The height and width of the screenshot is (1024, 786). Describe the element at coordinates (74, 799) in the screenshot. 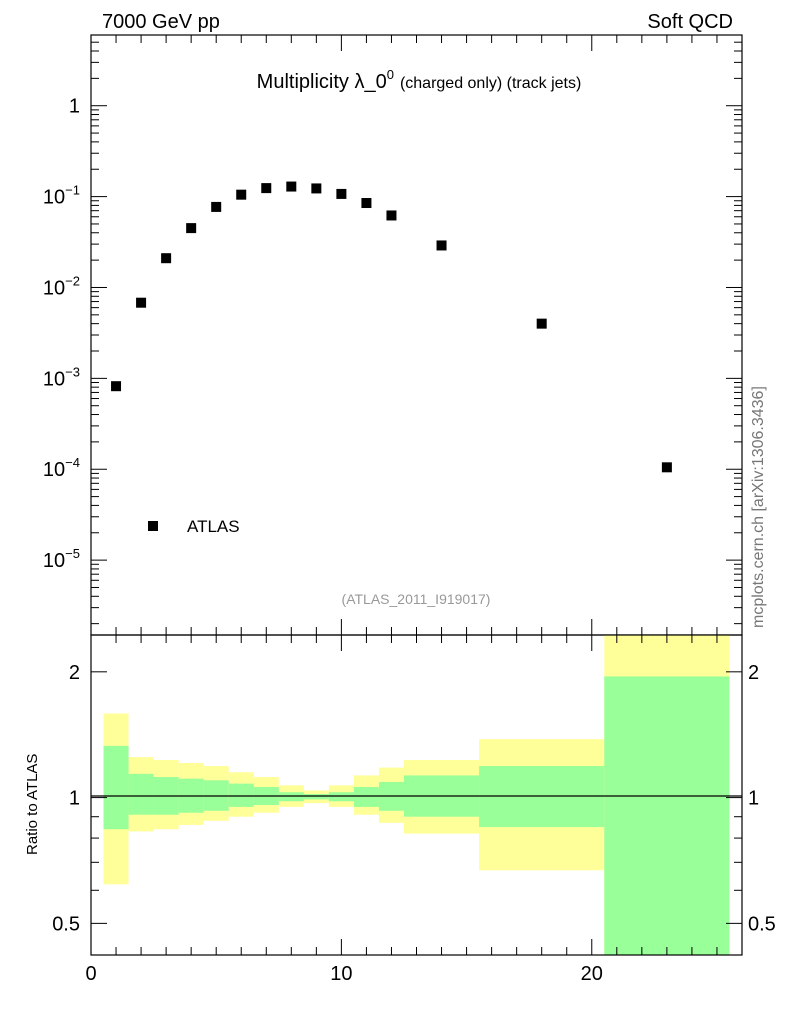

I see `ratio-y-tick-label-left: 1` at that location.